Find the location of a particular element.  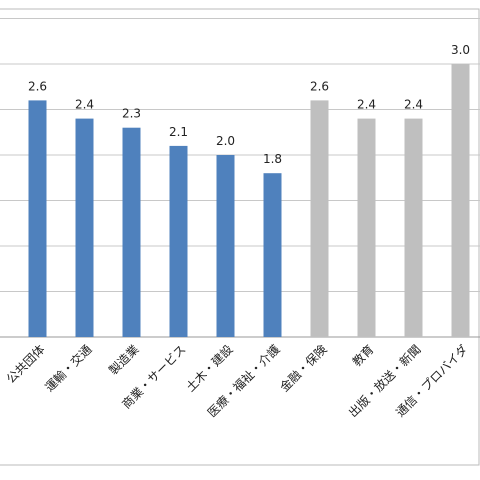

data-label: 2.1 is located at coordinates (178, 132).